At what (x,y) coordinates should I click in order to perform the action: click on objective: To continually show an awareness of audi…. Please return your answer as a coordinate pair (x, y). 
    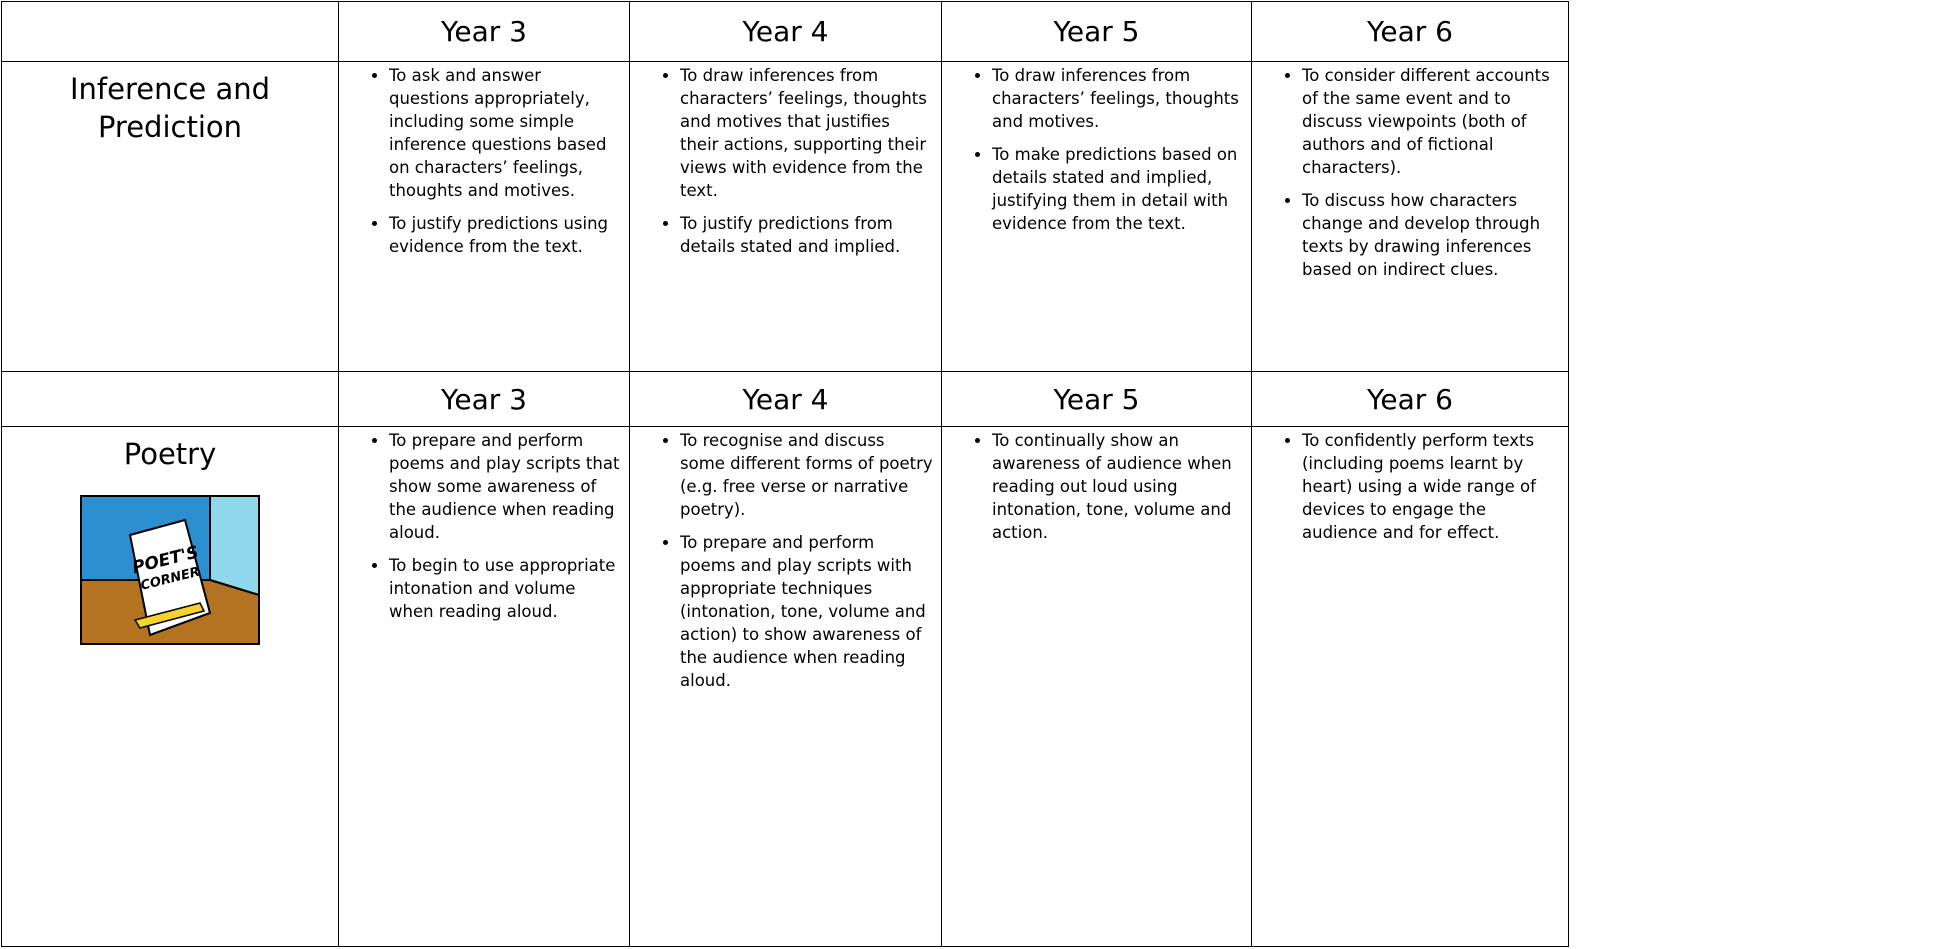
    Looking at the image, I should click on (1117, 486).